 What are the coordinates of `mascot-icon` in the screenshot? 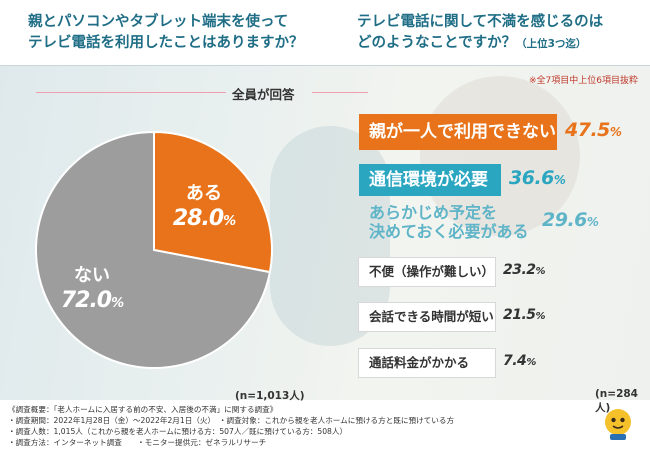 It's located at (618, 424).